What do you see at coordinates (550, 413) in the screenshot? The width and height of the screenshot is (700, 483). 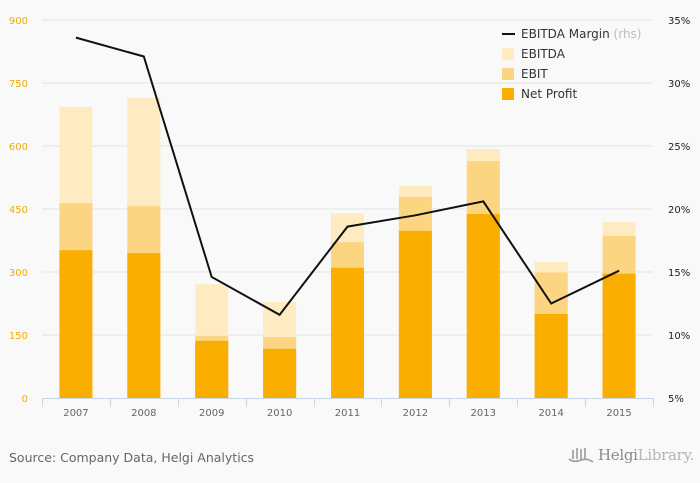 I see `x-tick-label: 2014` at bounding box center [550, 413].